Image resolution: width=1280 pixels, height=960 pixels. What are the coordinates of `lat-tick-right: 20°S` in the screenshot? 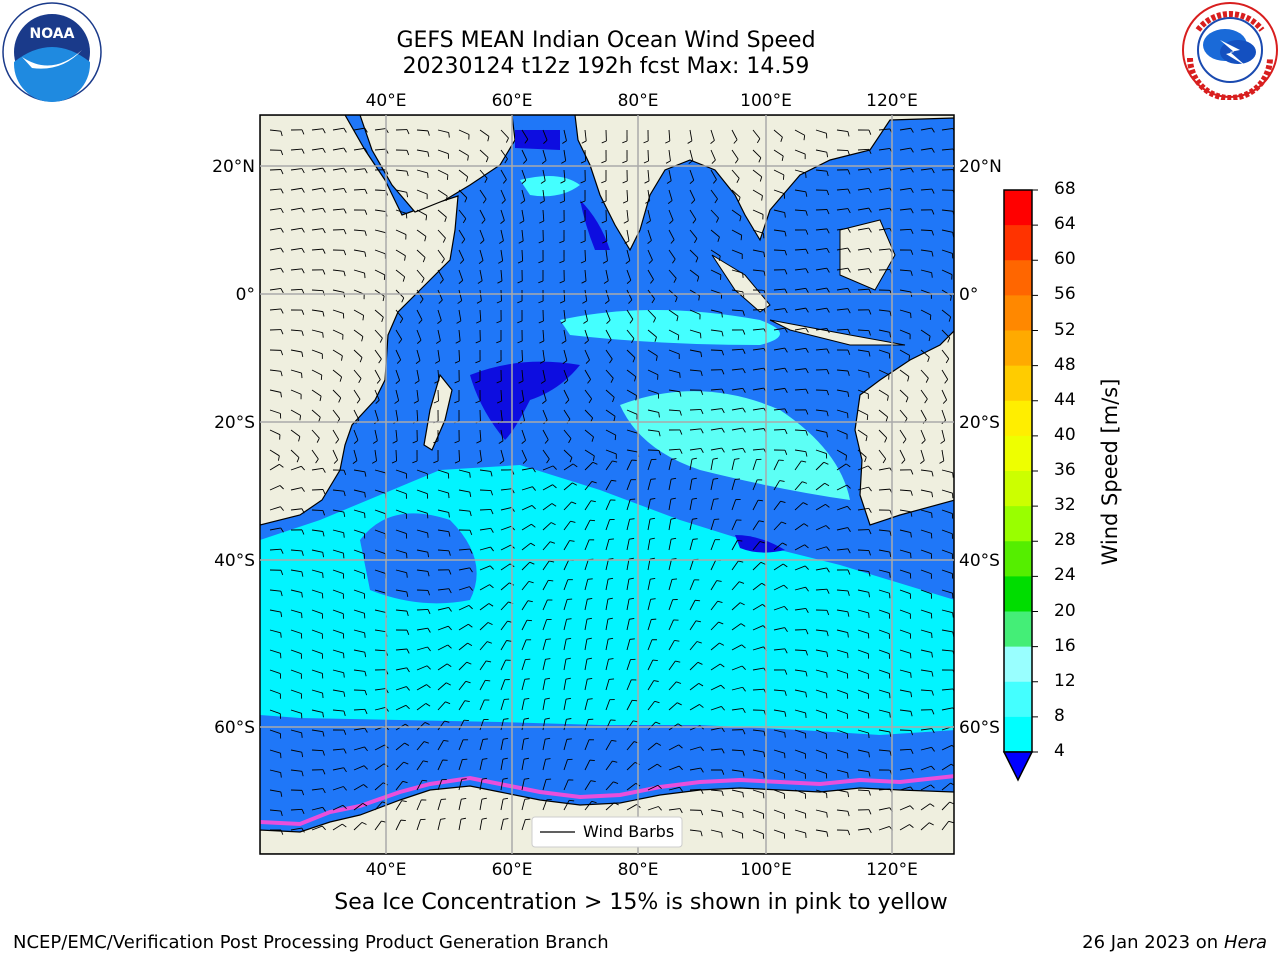 It's located at (979, 423).